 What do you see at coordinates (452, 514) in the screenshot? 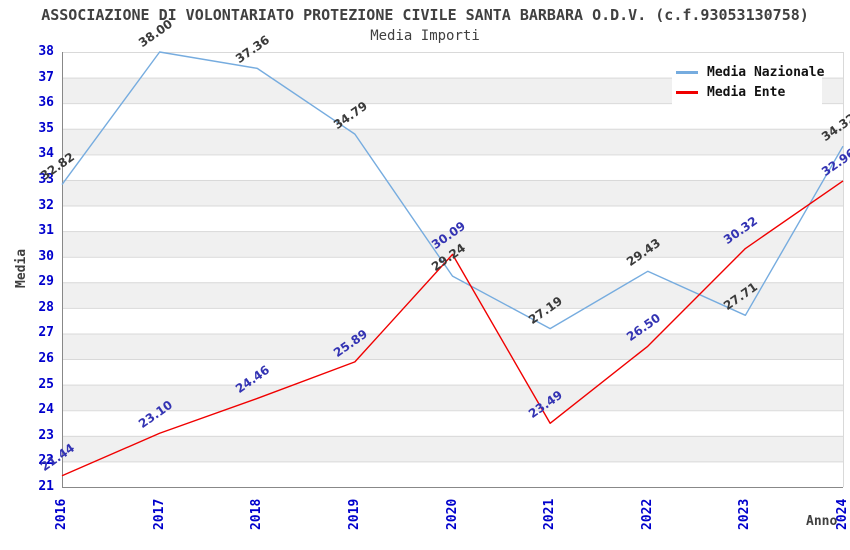
I see `x-tick-label: 2020` at bounding box center [452, 514].